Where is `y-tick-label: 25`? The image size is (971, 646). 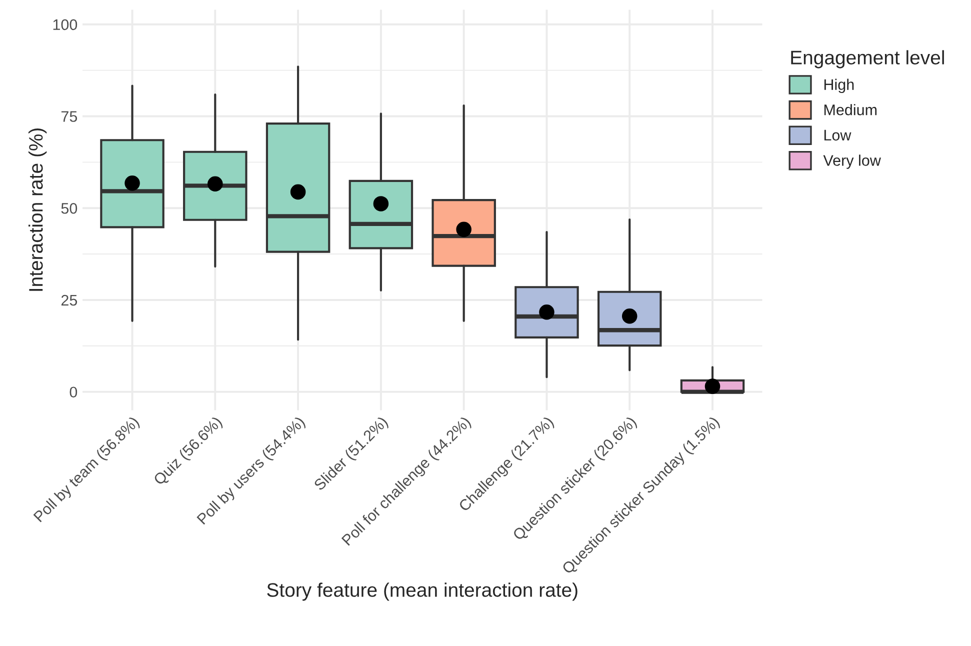 y-tick-label: 25 is located at coordinates (69, 300).